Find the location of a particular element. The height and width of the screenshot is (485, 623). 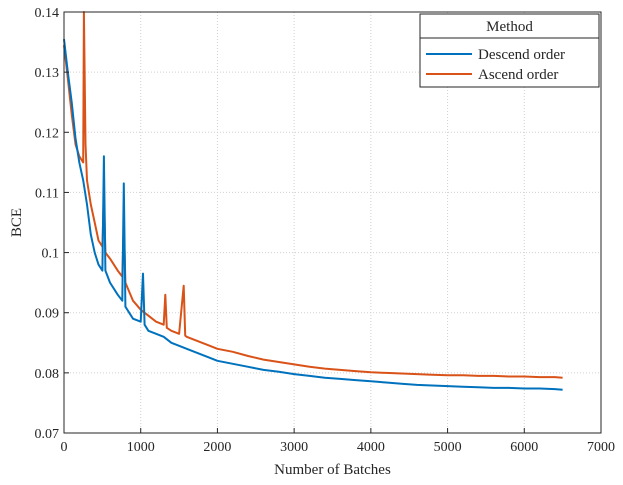

y-tick-label: 0.08 is located at coordinates (47, 374).